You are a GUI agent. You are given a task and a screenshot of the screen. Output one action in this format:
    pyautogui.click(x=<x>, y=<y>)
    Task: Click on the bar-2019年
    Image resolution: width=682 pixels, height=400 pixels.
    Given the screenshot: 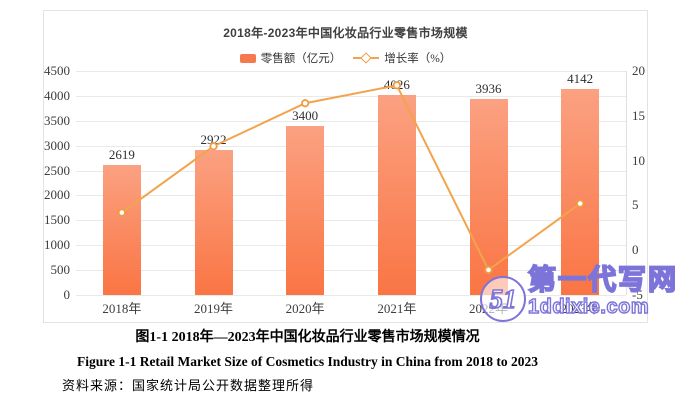 What is the action you would take?
    pyautogui.click(x=213, y=222)
    